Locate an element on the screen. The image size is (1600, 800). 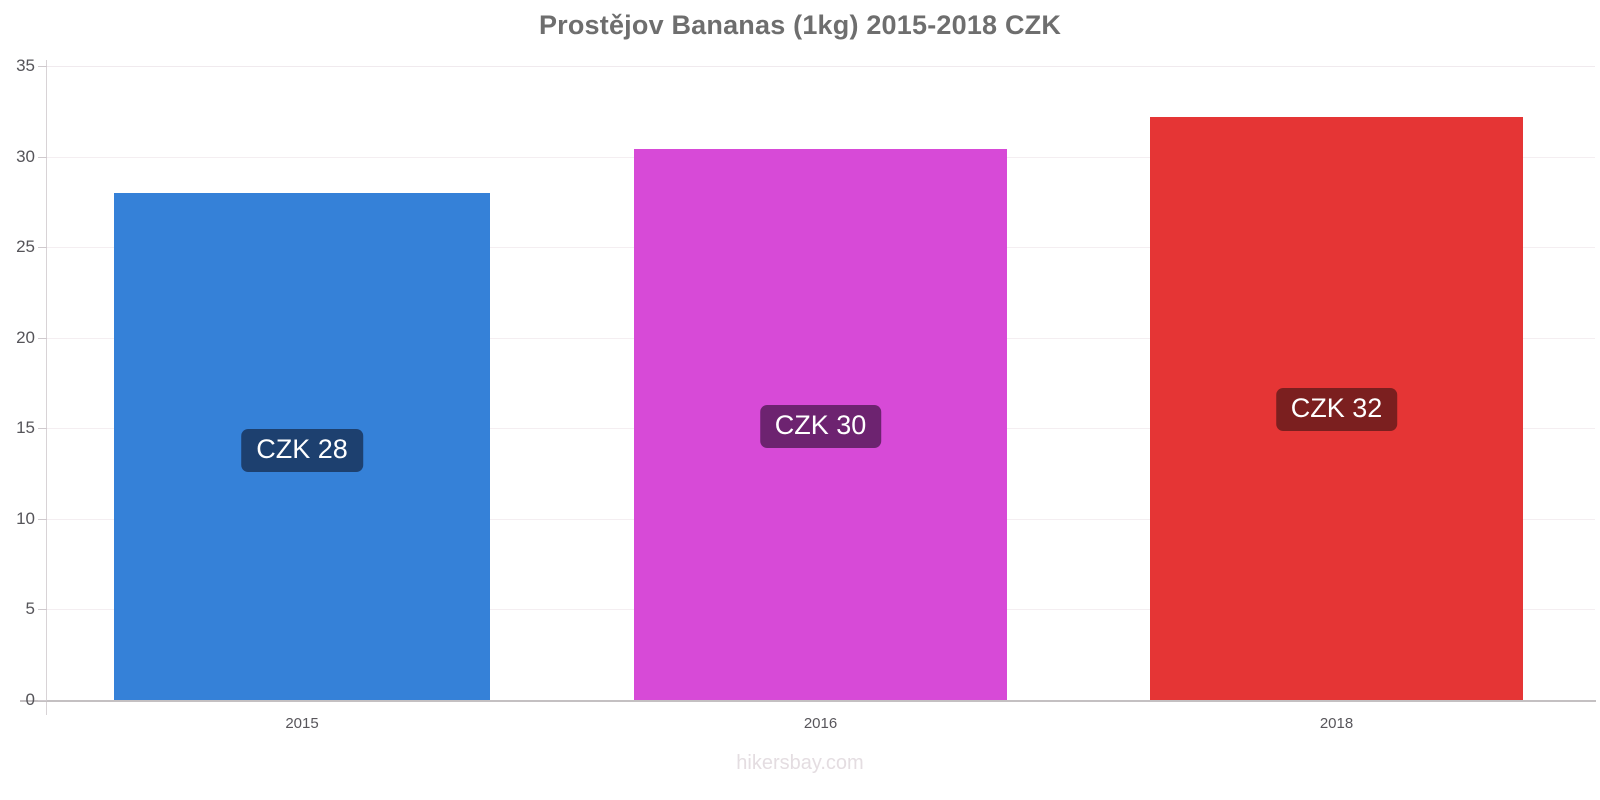
x-tick-label-2018: 2018 is located at coordinates (1336, 723).